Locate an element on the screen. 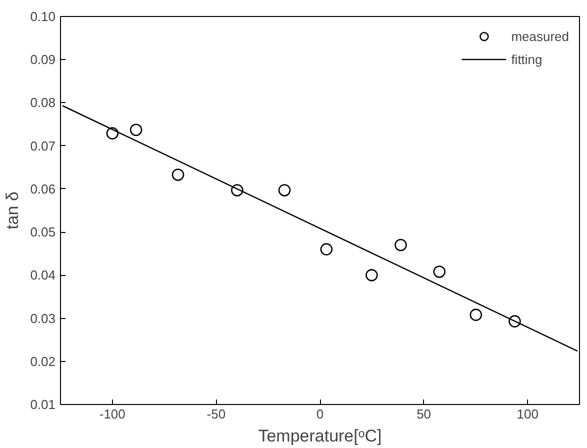  y-axis-title: tan δ is located at coordinates (12, 211).